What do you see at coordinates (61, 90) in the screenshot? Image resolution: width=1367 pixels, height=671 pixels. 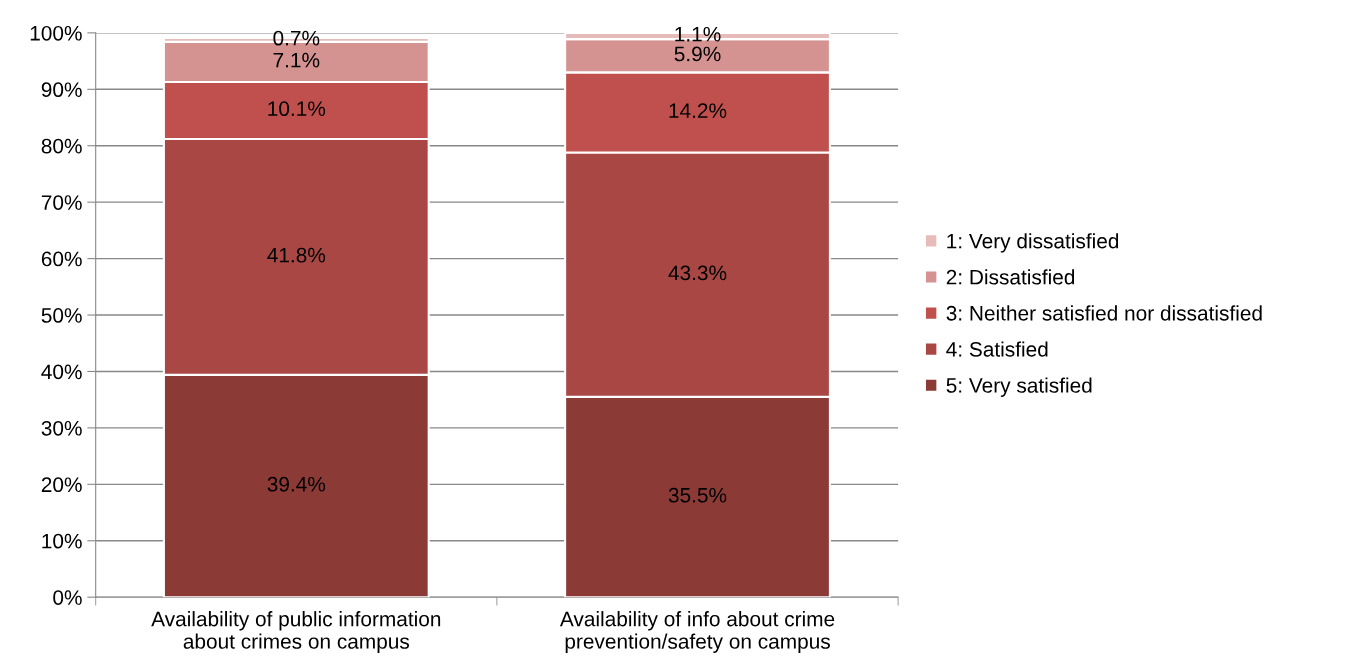 I see `y-tick-label: 90%` at bounding box center [61, 90].